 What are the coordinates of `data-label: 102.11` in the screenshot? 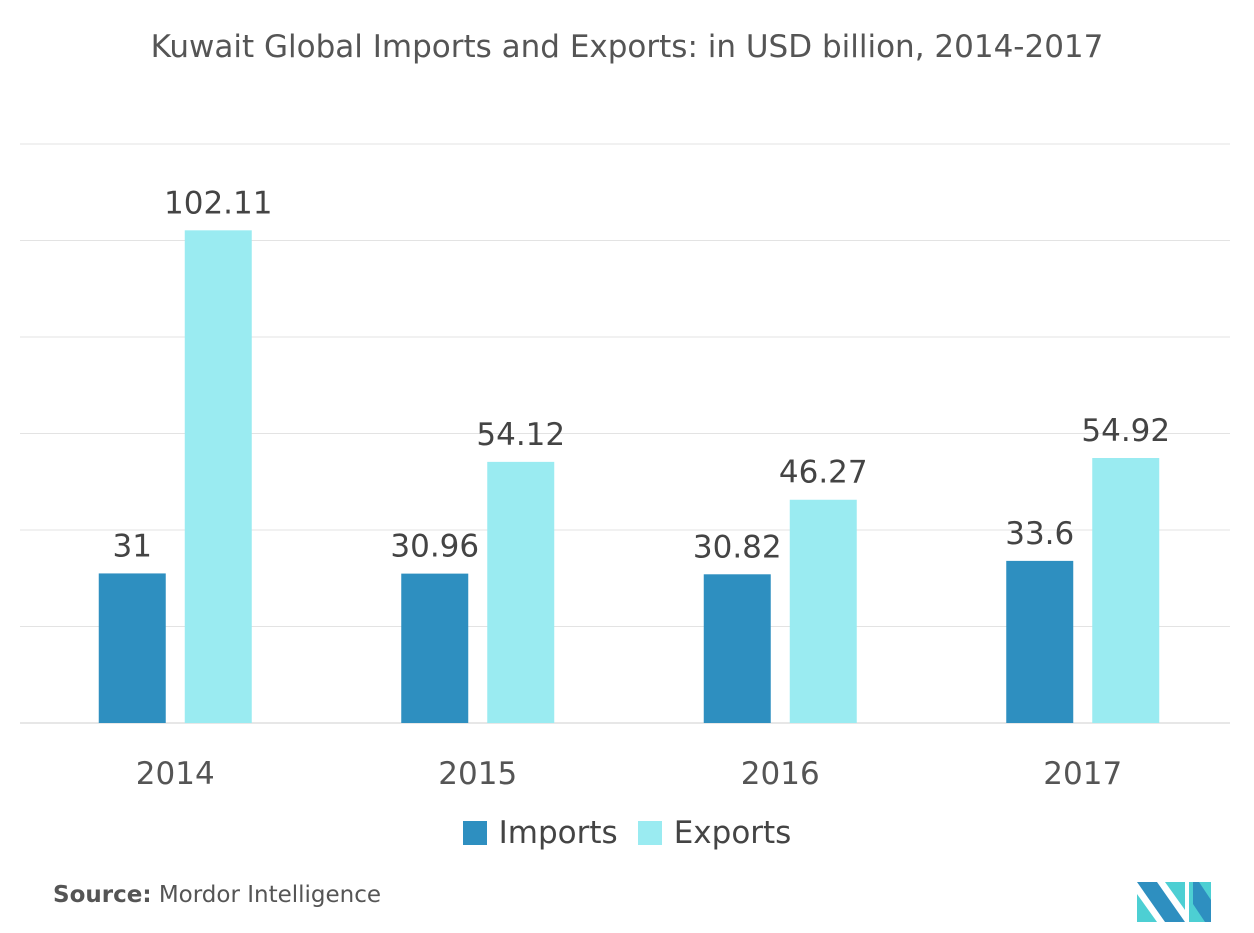 It's located at (218, 203).